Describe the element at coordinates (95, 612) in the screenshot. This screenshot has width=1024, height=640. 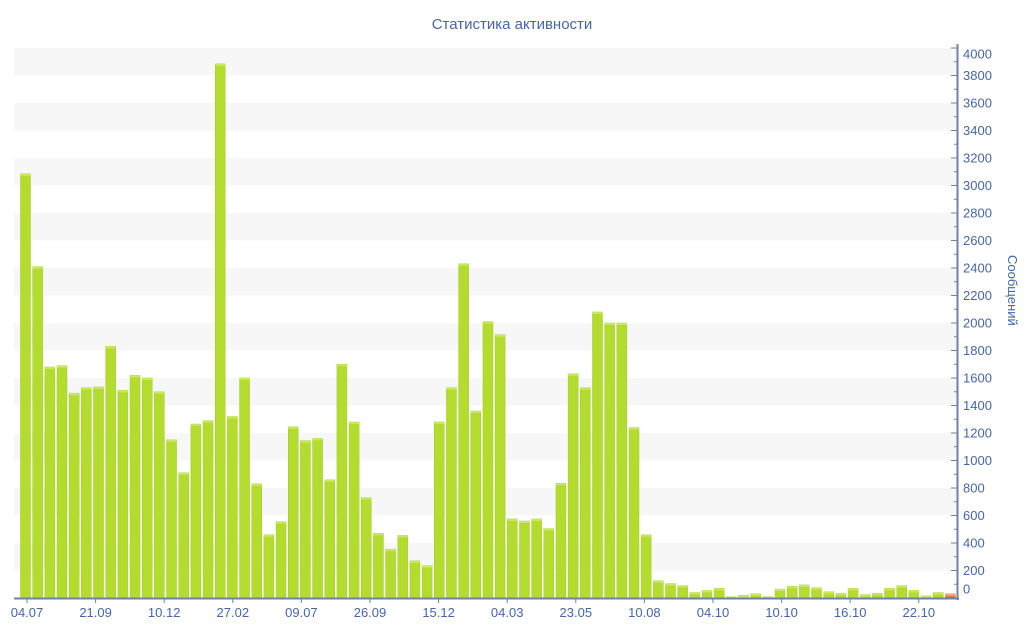
I see `x-tick-label: 21.09` at that location.